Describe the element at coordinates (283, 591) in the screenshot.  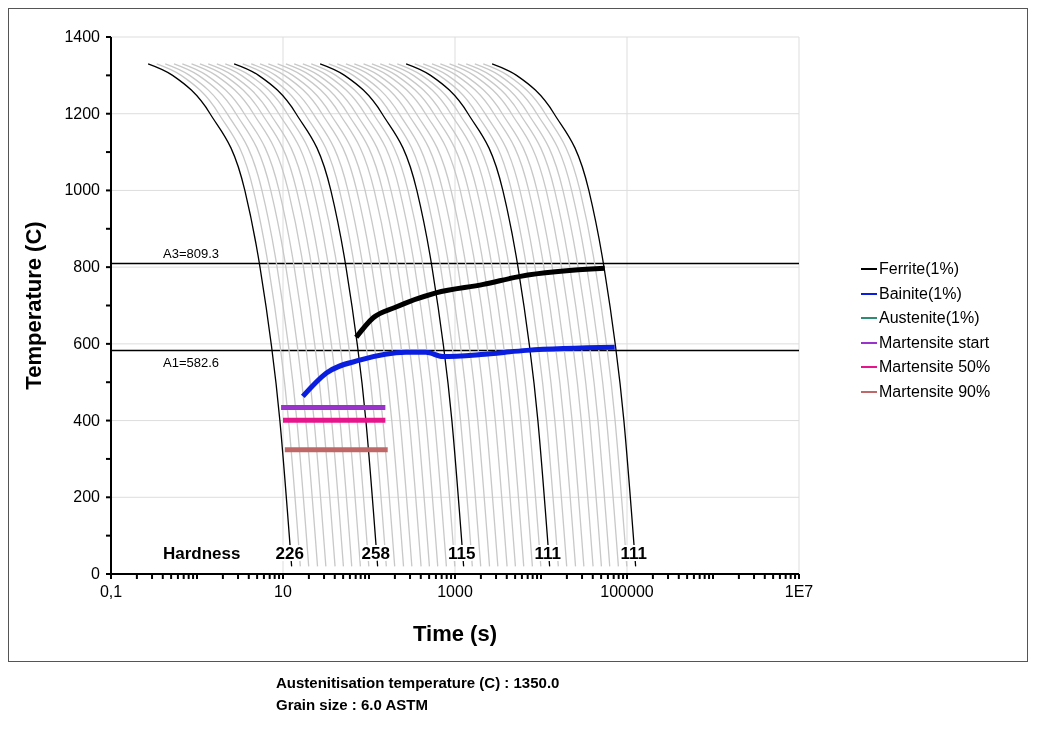
I see `x-tick-label: 10` at that location.